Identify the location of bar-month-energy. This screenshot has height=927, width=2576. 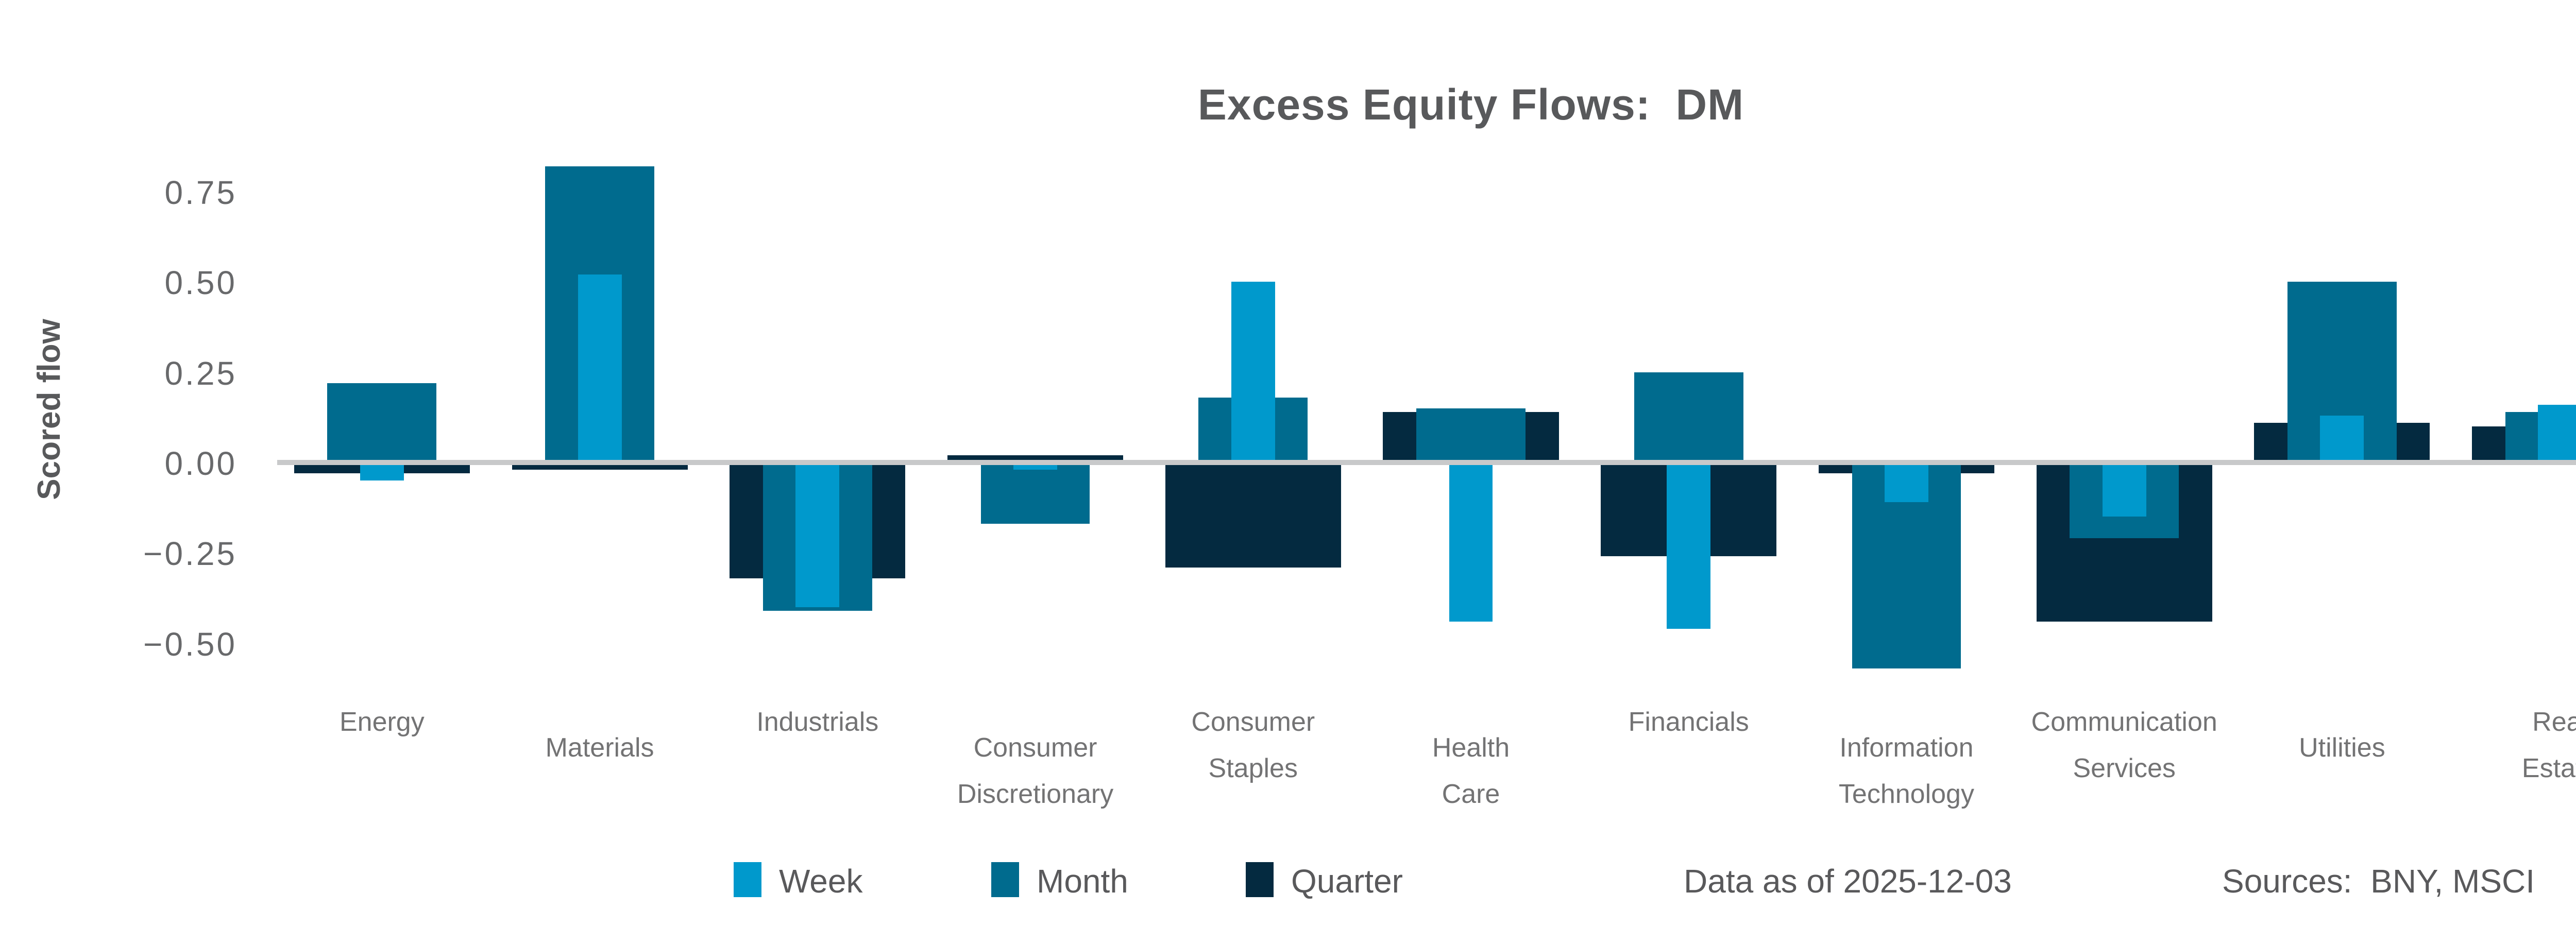
(382, 423).